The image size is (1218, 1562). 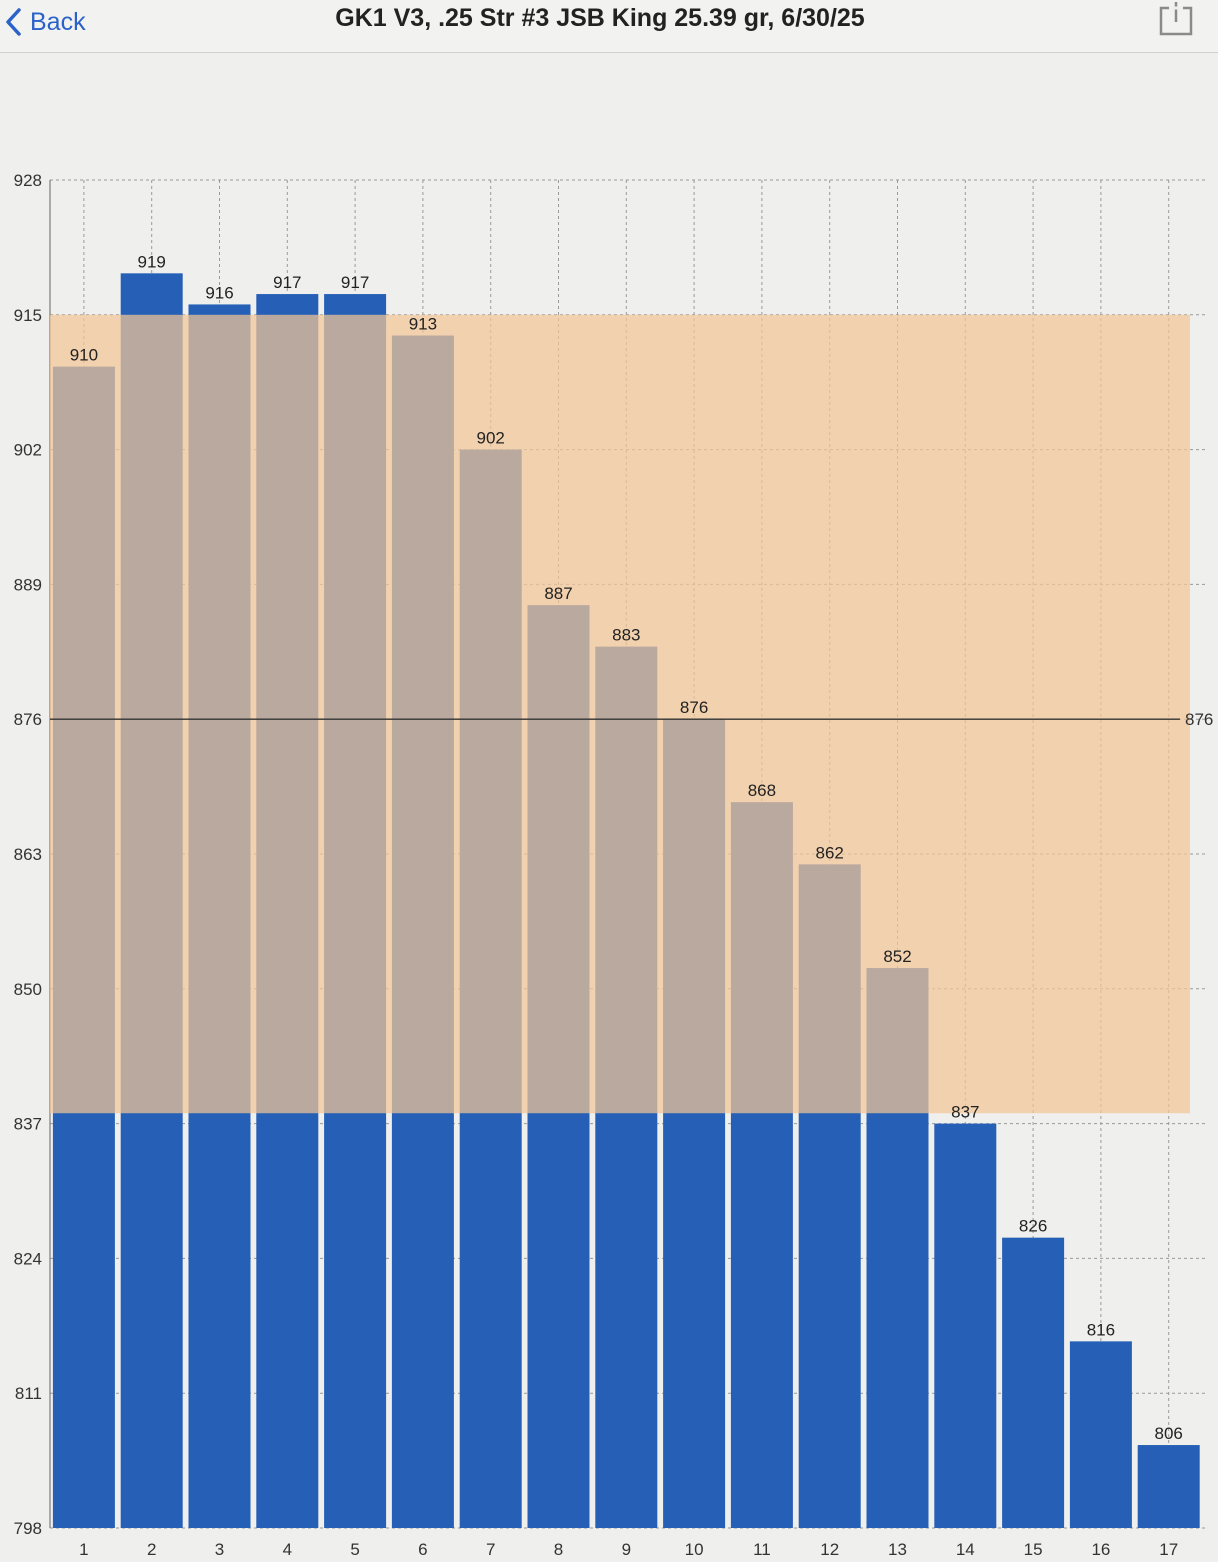 What do you see at coordinates (28, 584) in the screenshot?
I see `y-tick-label: 889` at bounding box center [28, 584].